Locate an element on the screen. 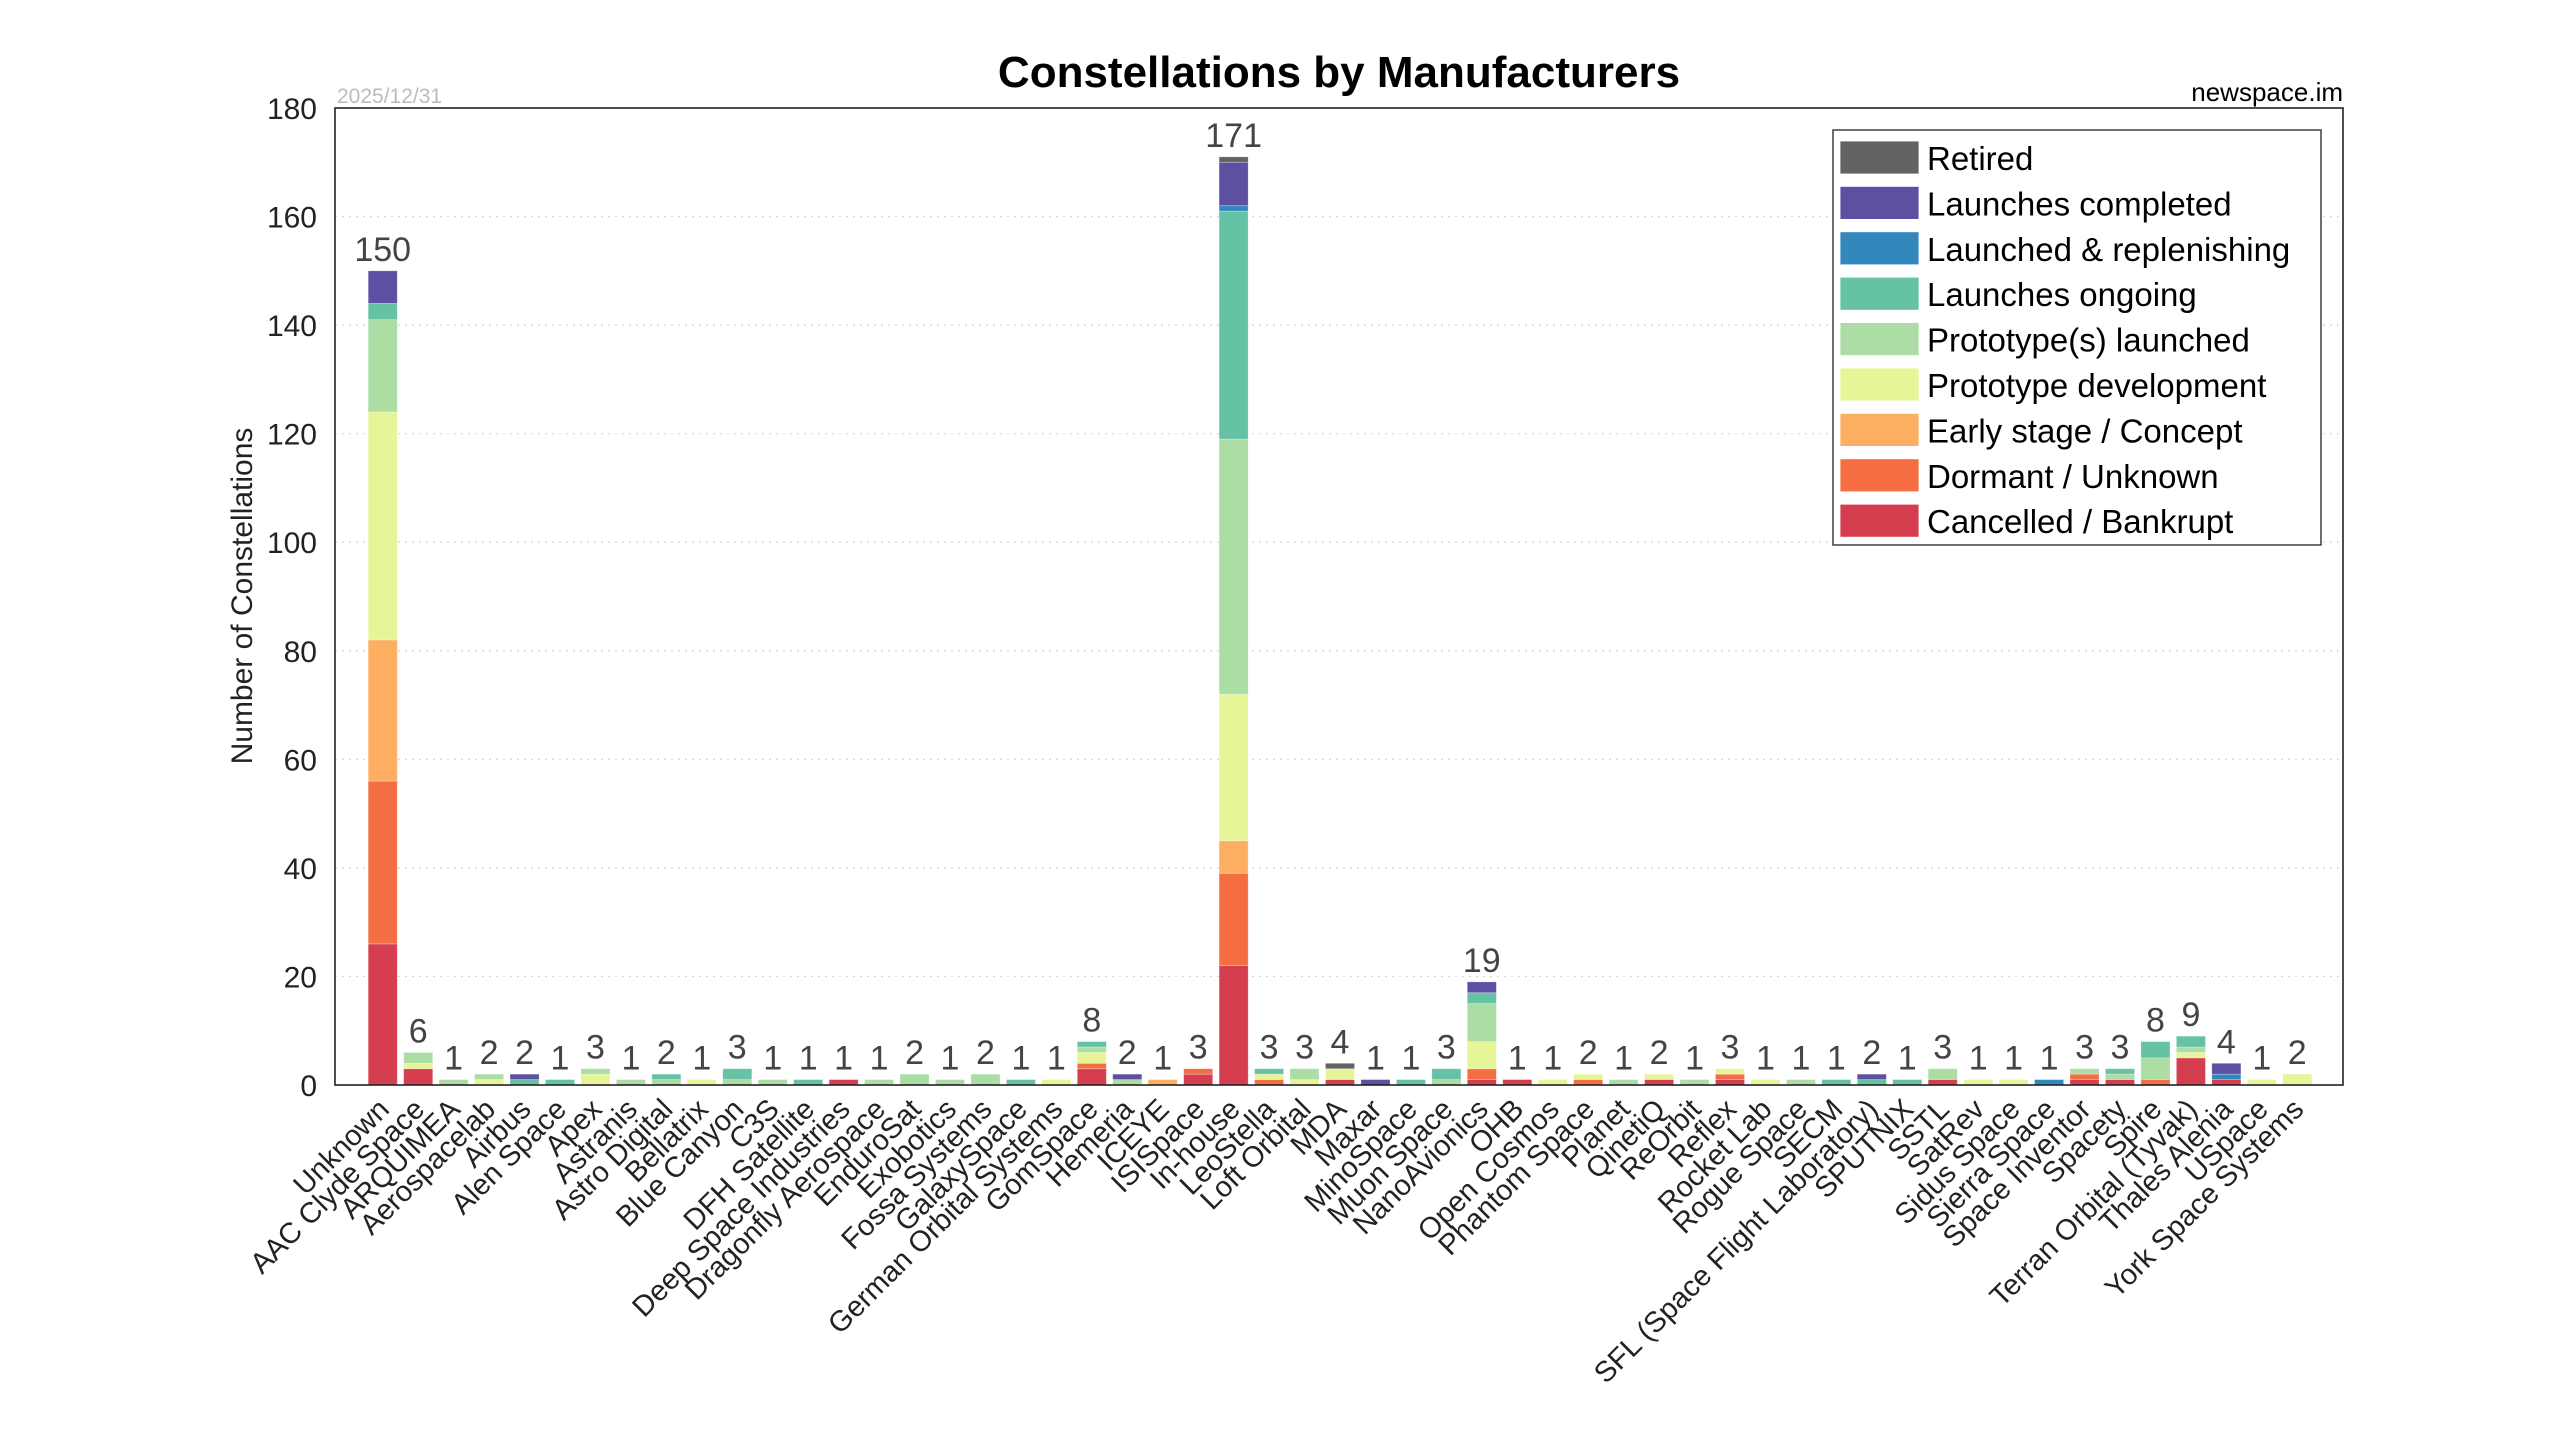  y-axis-label: Number of Constellations is located at coordinates (242, 596).